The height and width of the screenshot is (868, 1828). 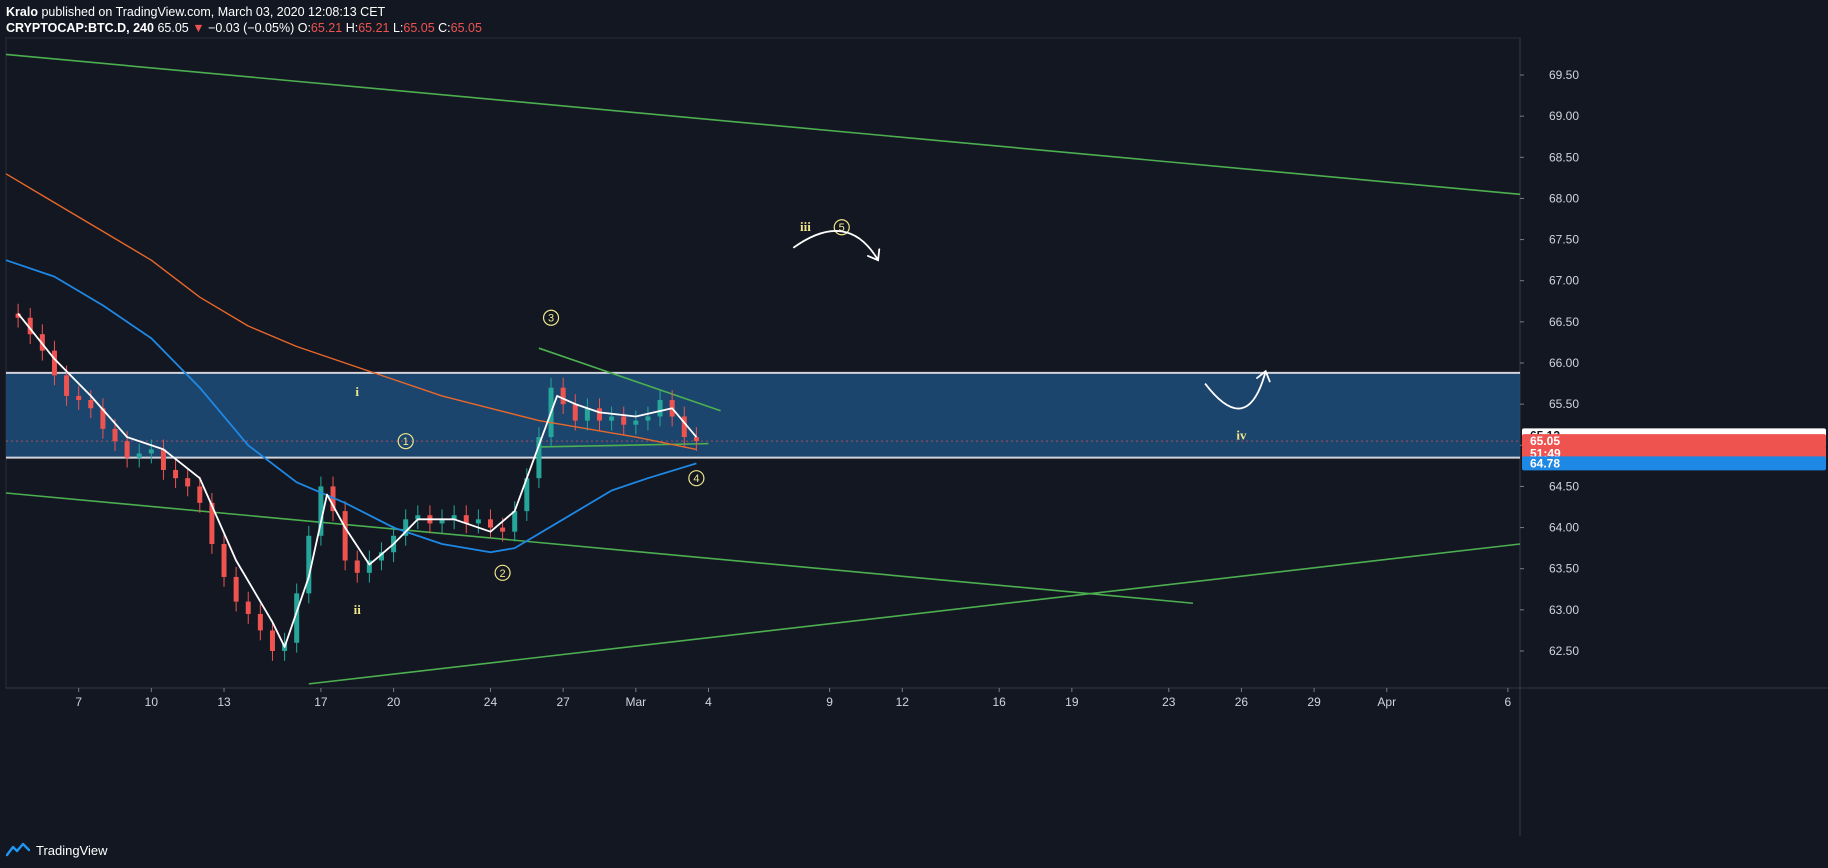 I want to click on change-down-icon: ▼, so click(x=198, y=28).